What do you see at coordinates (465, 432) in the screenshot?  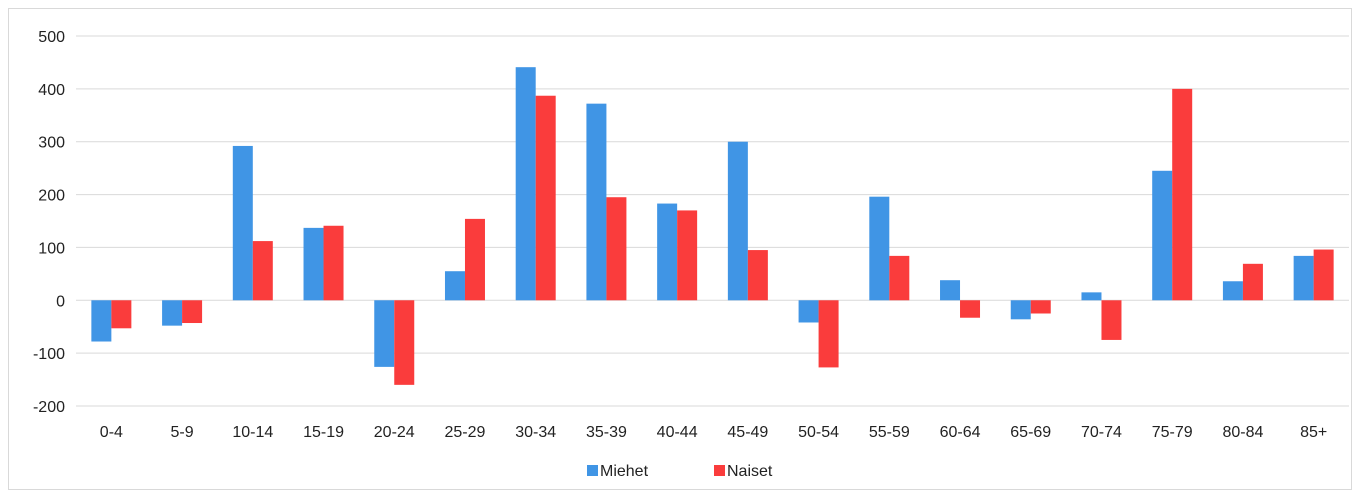 I see `x-tick-label: 25-29` at bounding box center [465, 432].